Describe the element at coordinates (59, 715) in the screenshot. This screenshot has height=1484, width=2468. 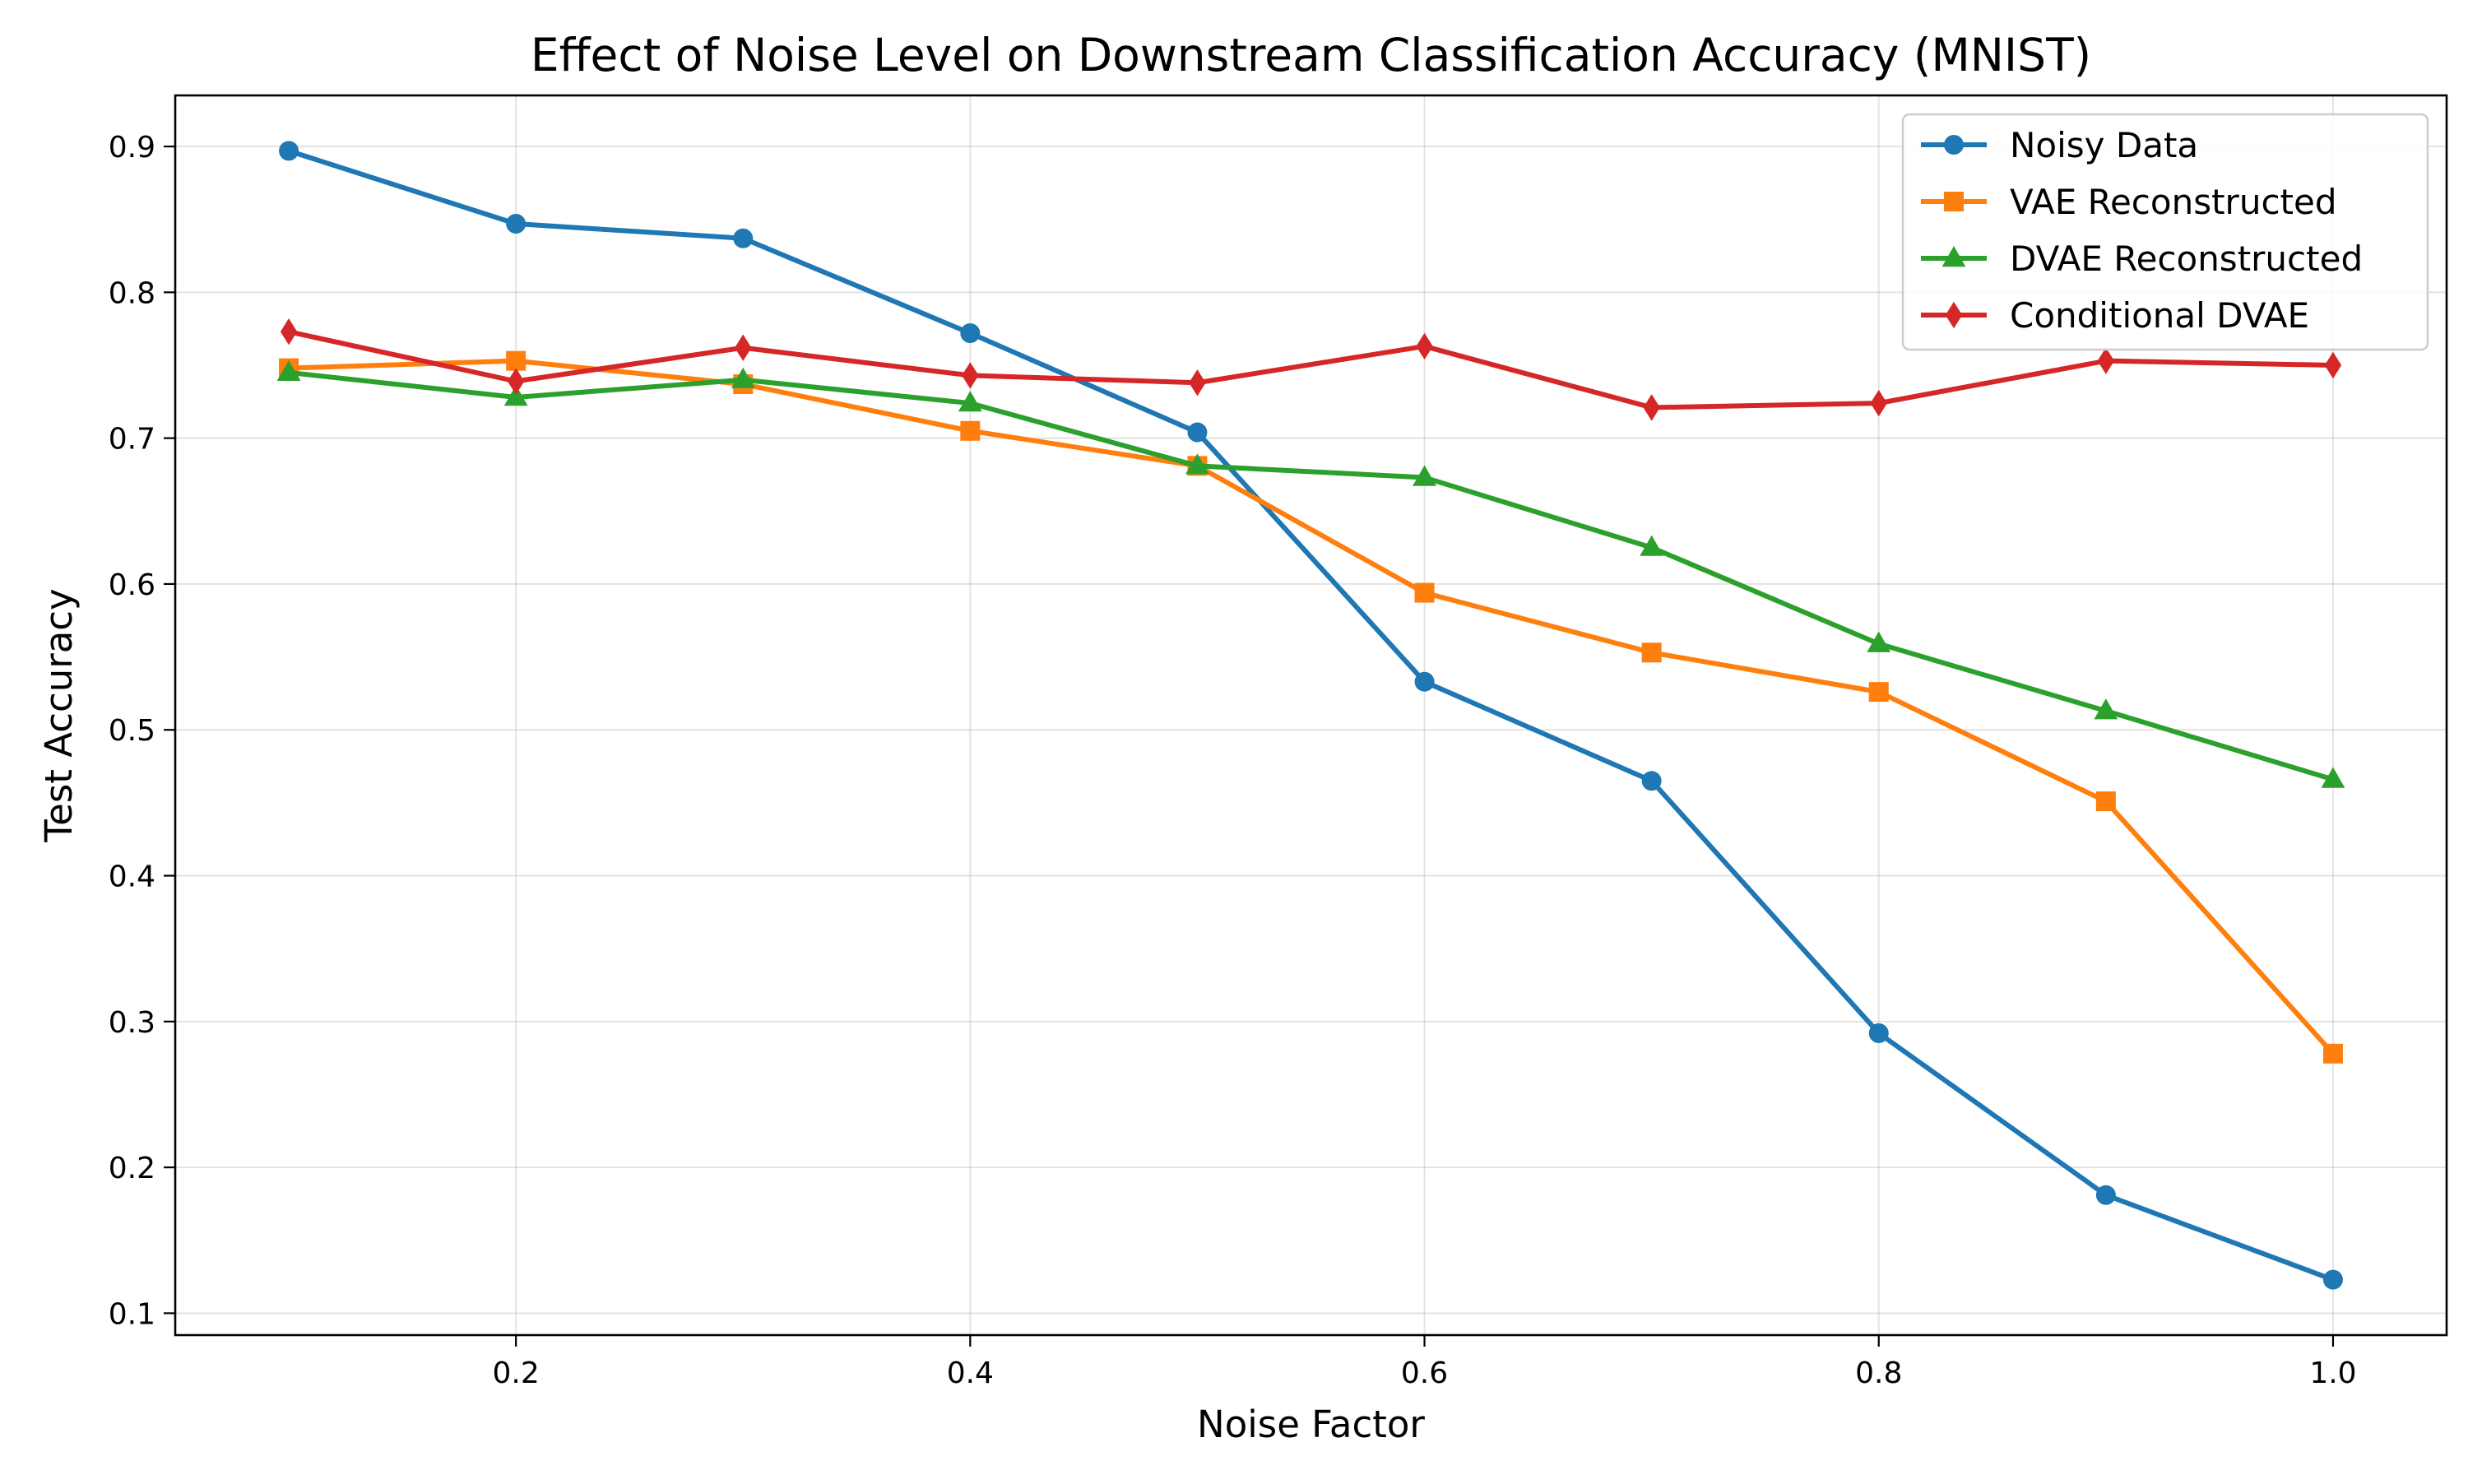
I see `y-axis-label: Test Accuracy` at that location.